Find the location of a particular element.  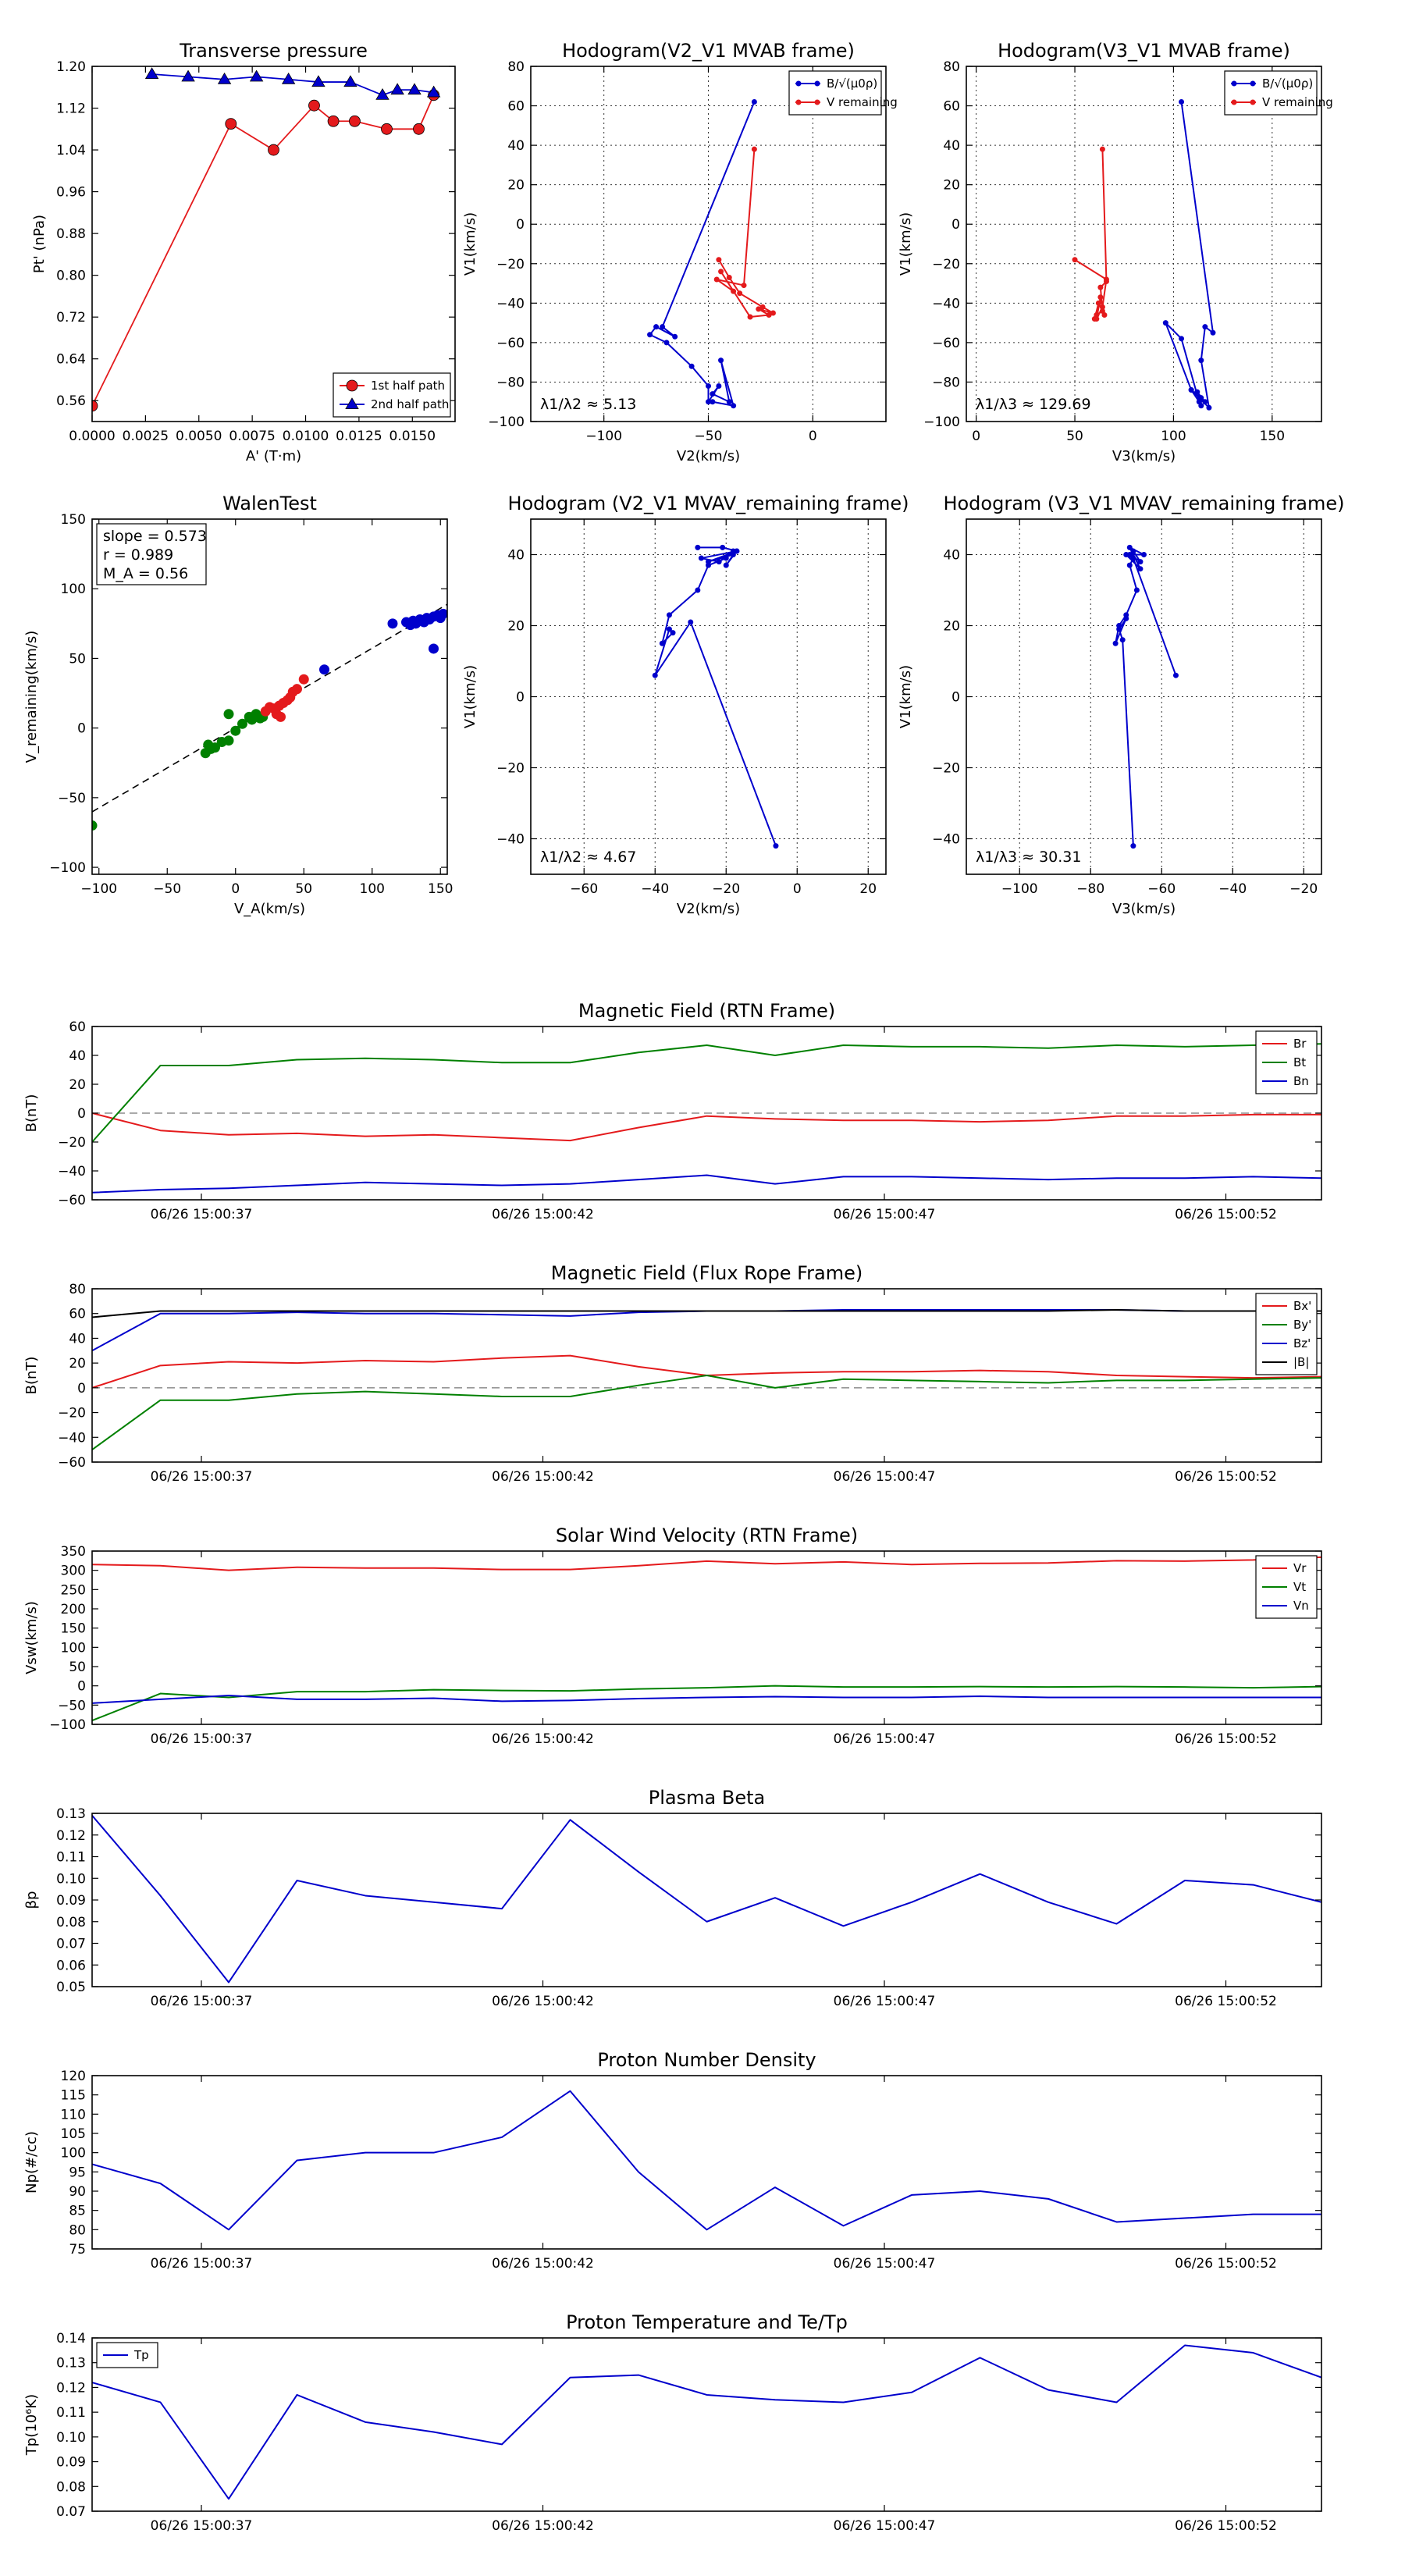

x-tick-label: −20 is located at coordinates (726, 889).